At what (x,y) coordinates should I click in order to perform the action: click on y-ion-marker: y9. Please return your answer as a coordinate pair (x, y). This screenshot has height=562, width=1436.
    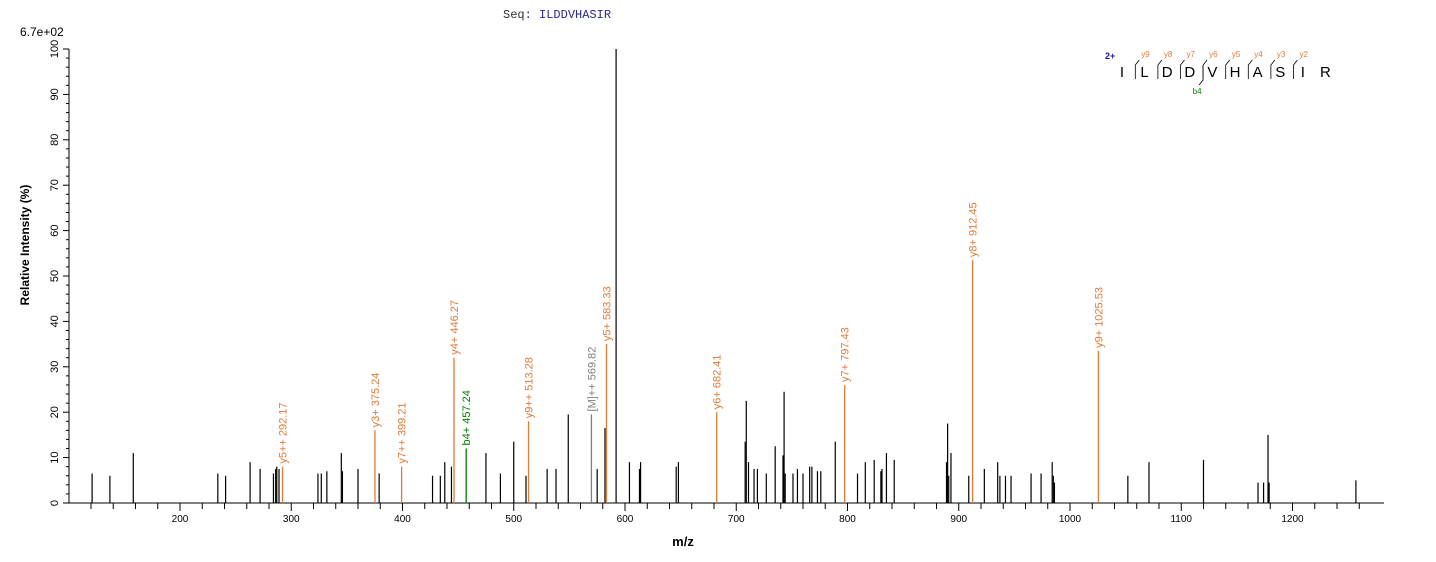
    Looking at the image, I should click on (1145, 54).